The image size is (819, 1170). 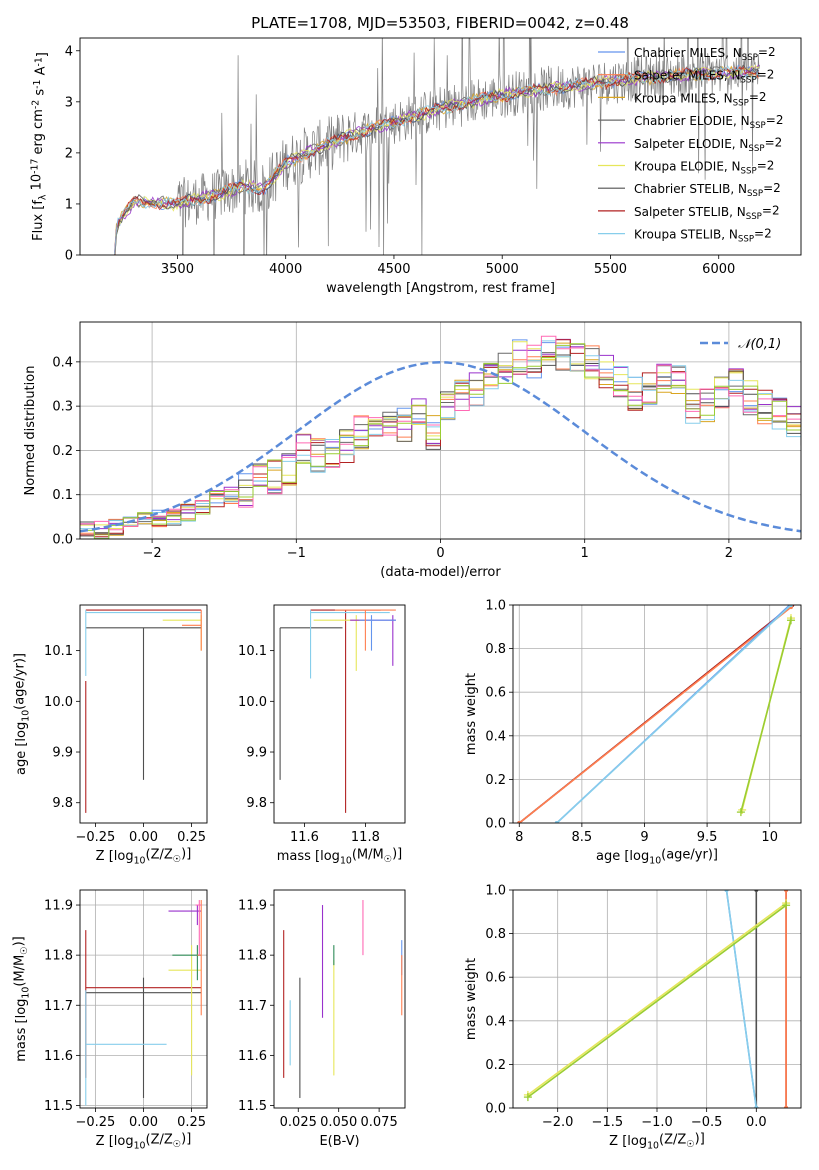 What do you see at coordinates (36, 104) in the screenshot?
I see `label-run: -2` at bounding box center [36, 104].